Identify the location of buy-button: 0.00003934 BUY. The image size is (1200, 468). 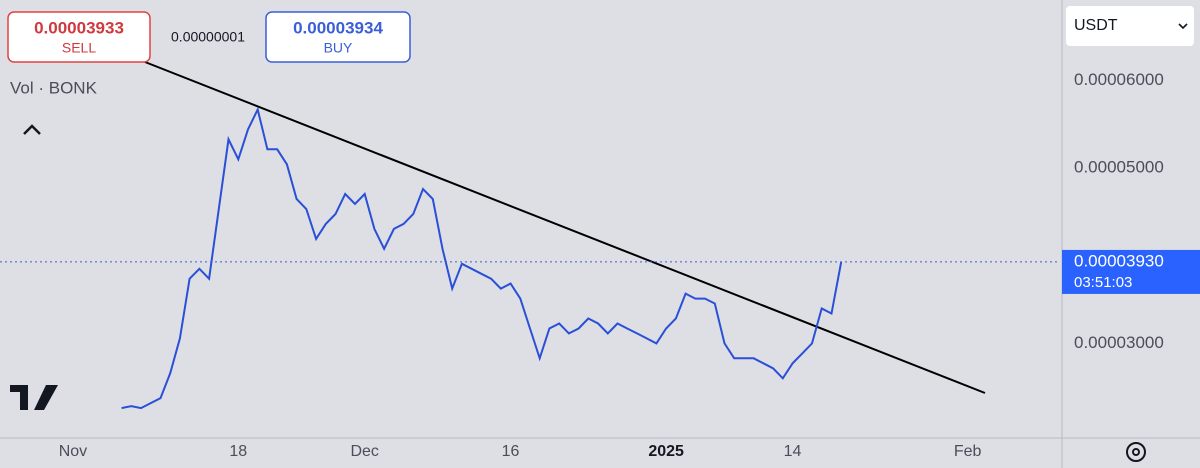
(338, 37).